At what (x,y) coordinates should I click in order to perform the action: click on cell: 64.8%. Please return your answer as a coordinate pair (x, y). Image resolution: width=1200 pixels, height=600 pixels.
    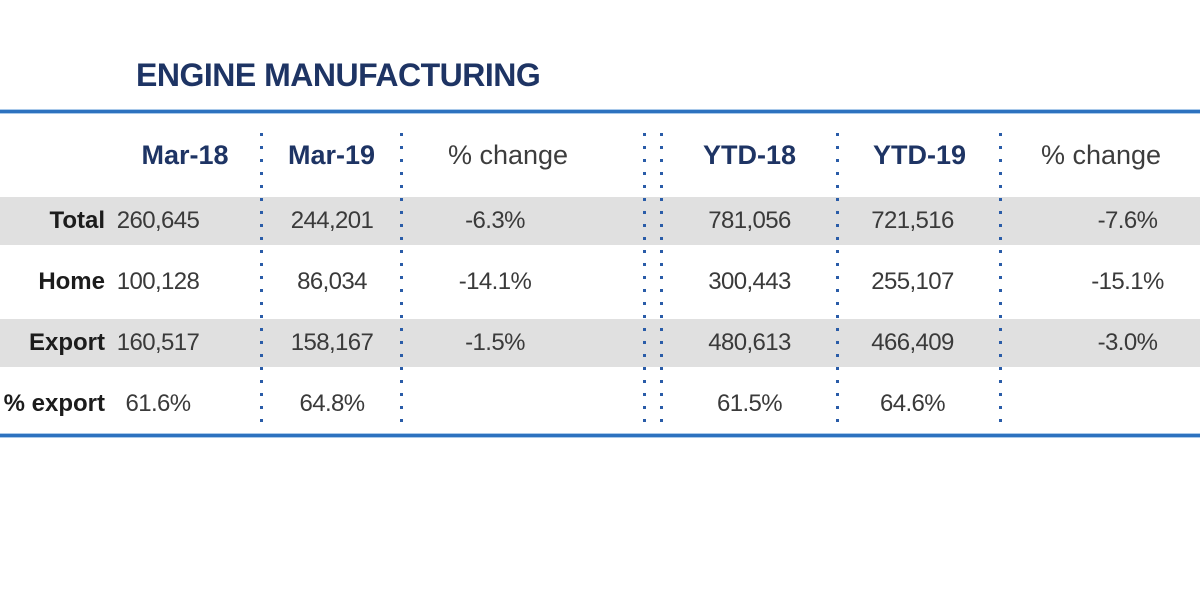
    Looking at the image, I should click on (332, 403).